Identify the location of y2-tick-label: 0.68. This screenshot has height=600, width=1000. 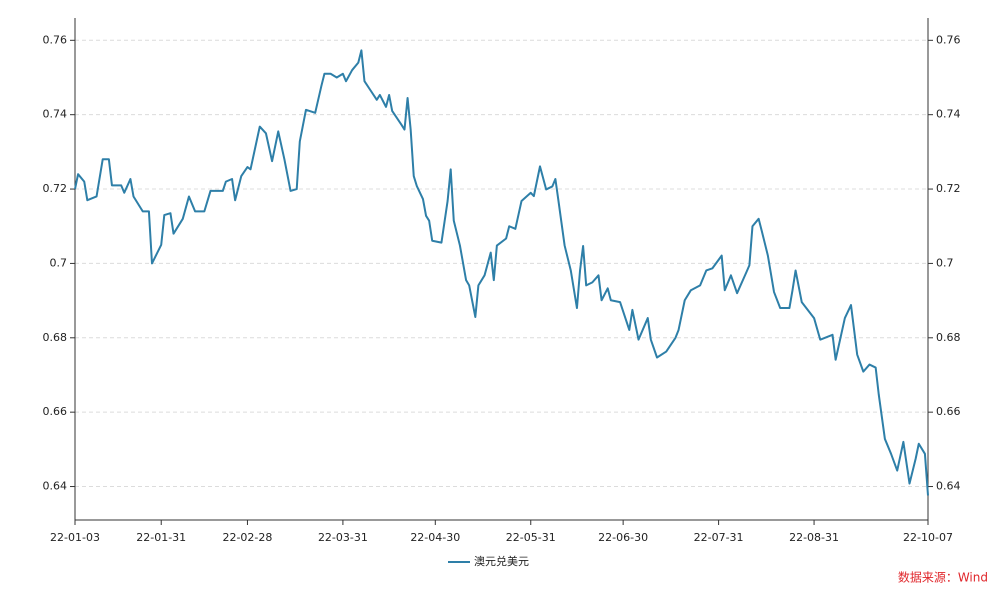
(948, 337).